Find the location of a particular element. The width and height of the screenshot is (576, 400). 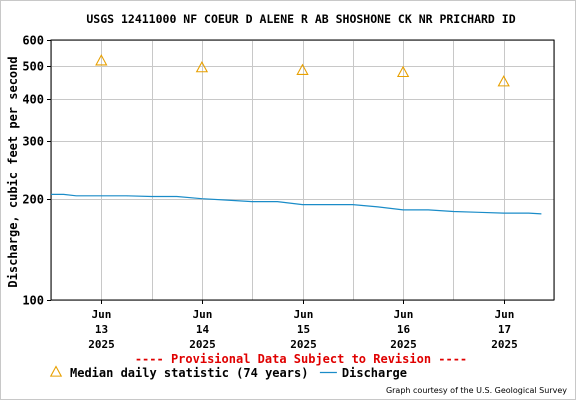

y-tick-label: 400 is located at coordinates (33, 100).